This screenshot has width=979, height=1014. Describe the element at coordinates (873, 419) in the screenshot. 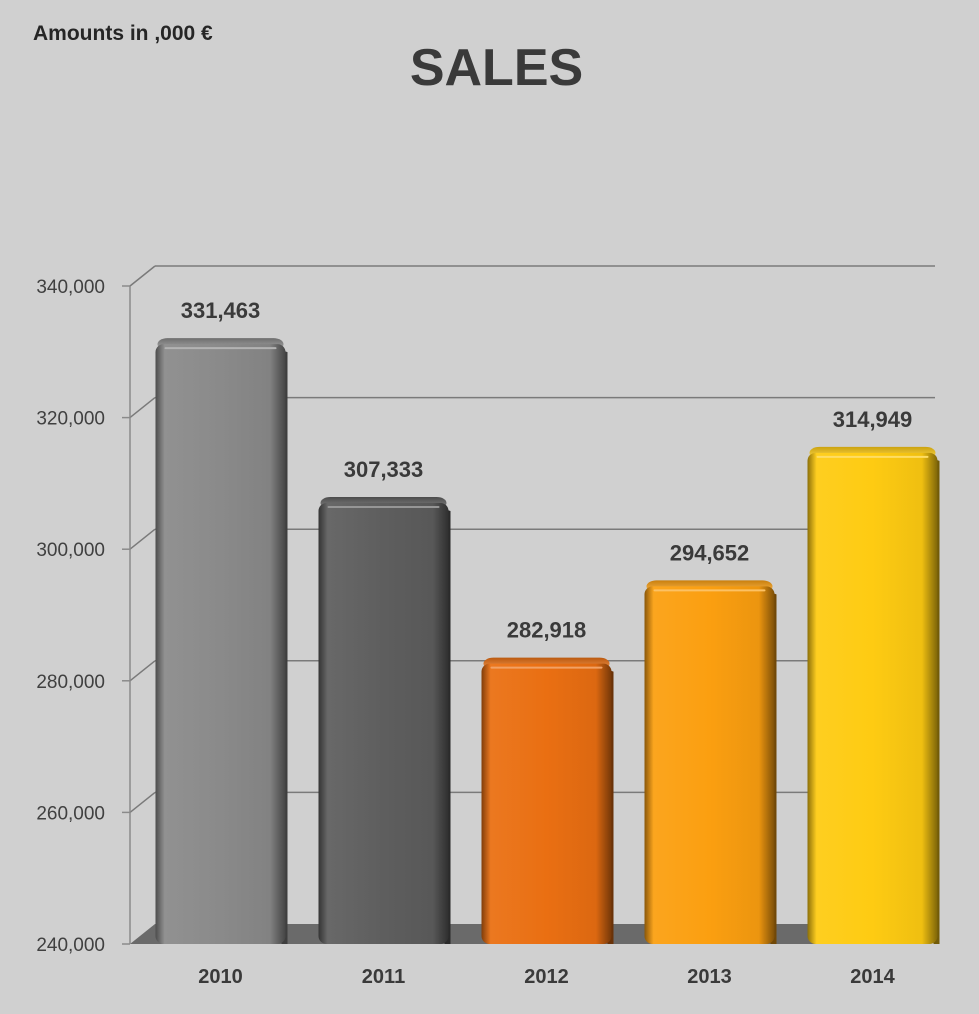

I see `data-label: 314,949` at that location.